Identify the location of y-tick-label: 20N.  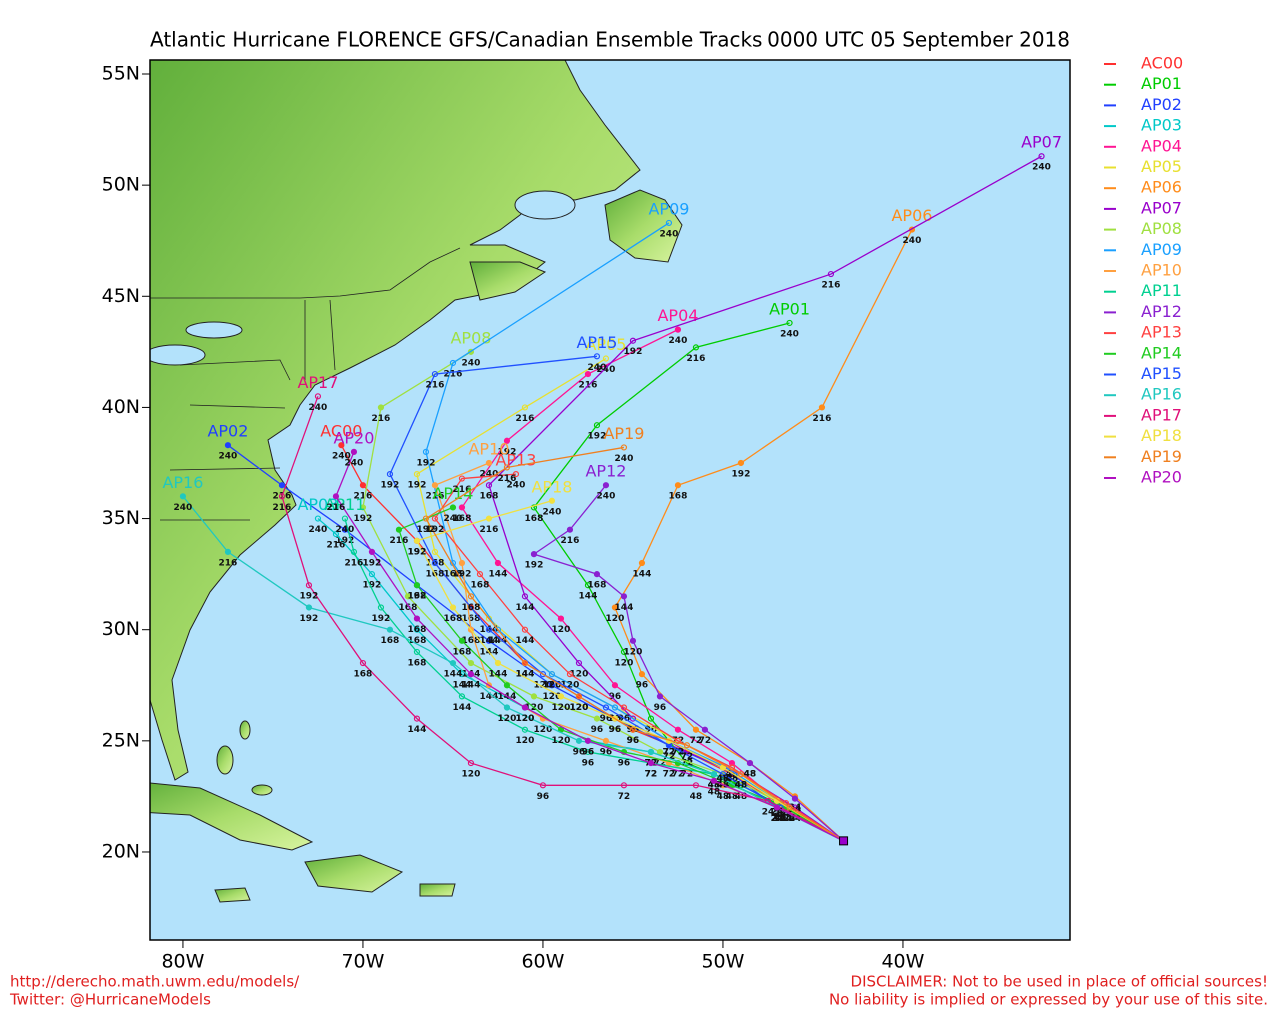
(121, 851).